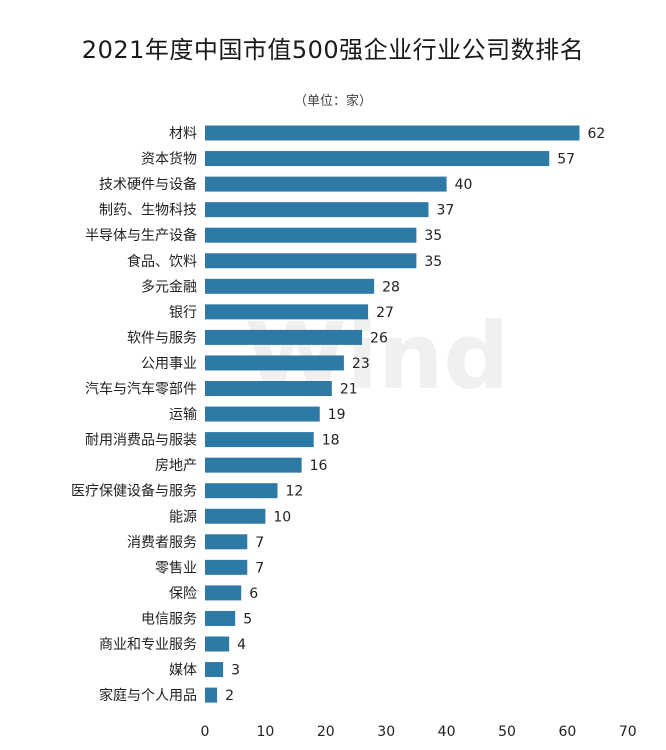 Image resolution: width=666 pixels, height=750 pixels. Describe the element at coordinates (162, 338) in the screenshot. I see `category-label: 软件与服务` at that location.